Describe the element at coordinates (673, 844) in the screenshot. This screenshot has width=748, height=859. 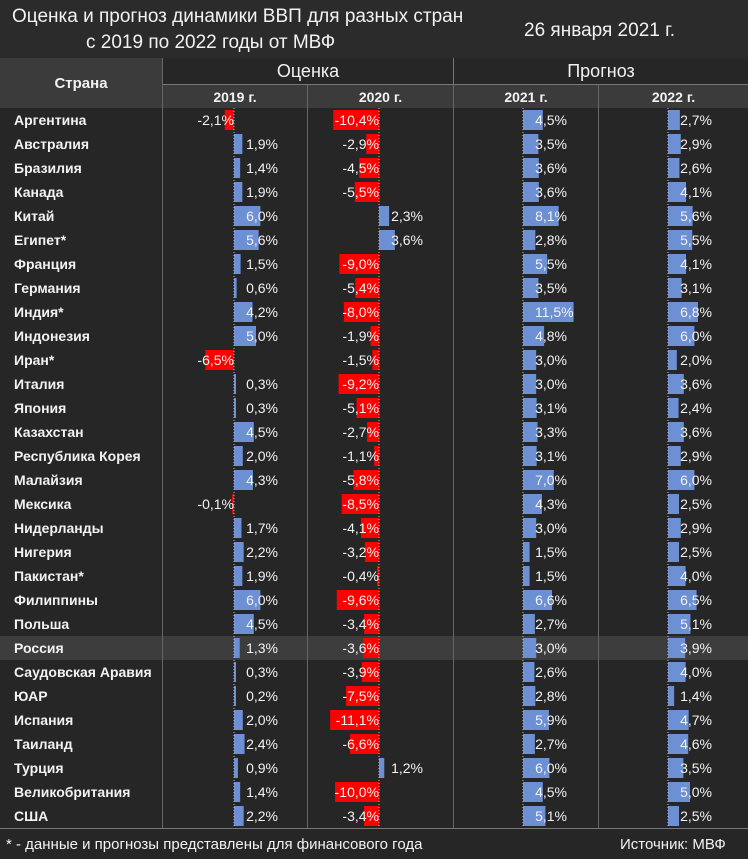
I see `source-note: Источник: МВФ` at that location.